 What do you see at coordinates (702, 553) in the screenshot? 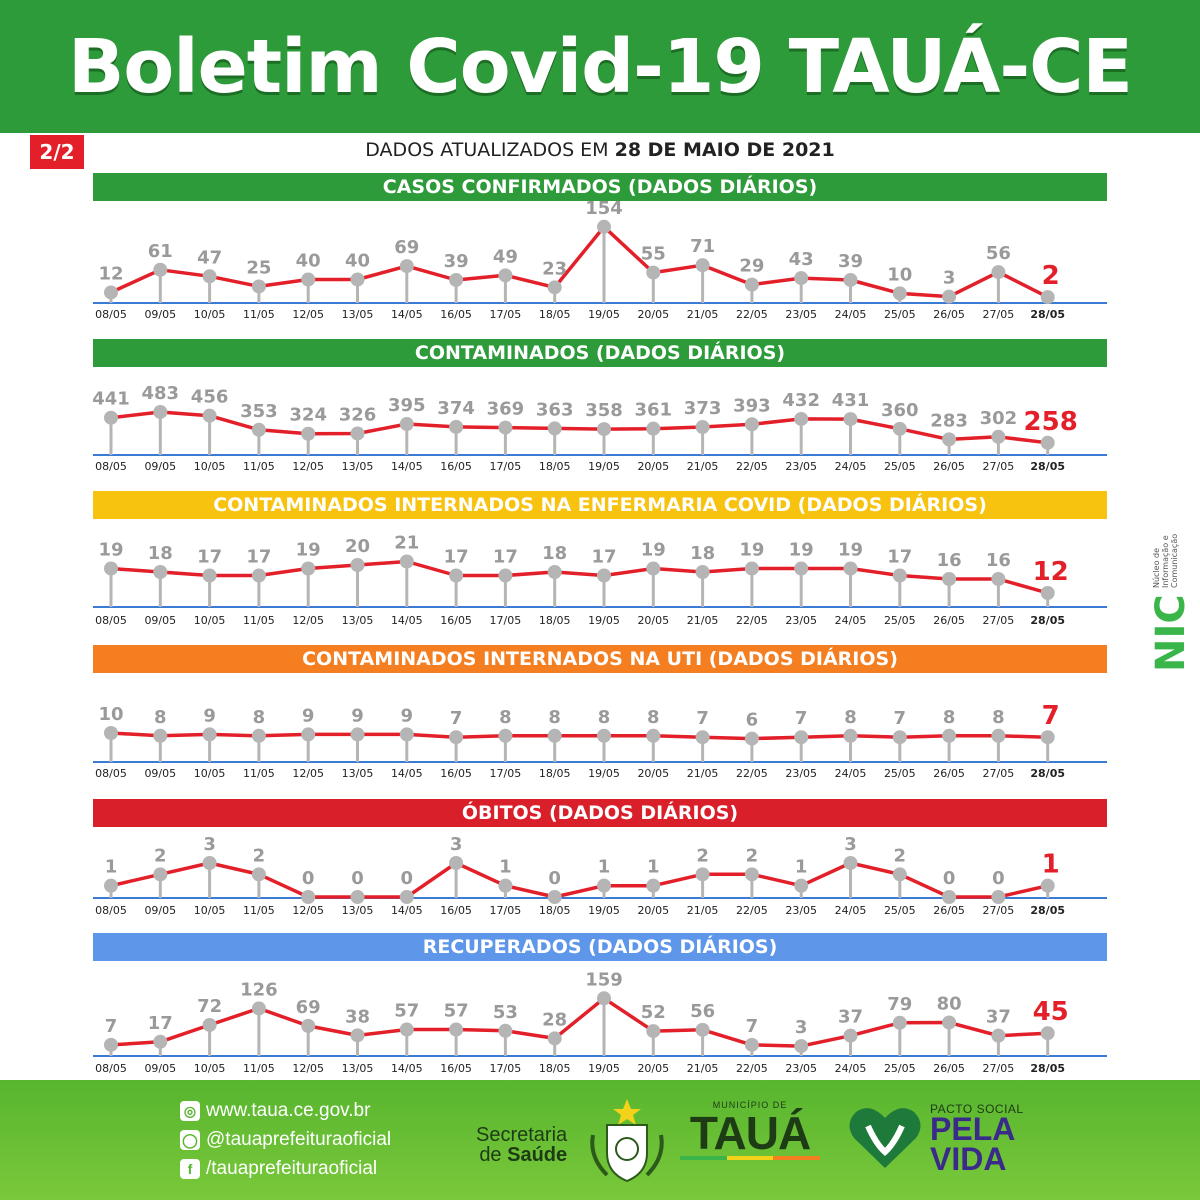
I see `data-label: 18` at bounding box center [702, 553].